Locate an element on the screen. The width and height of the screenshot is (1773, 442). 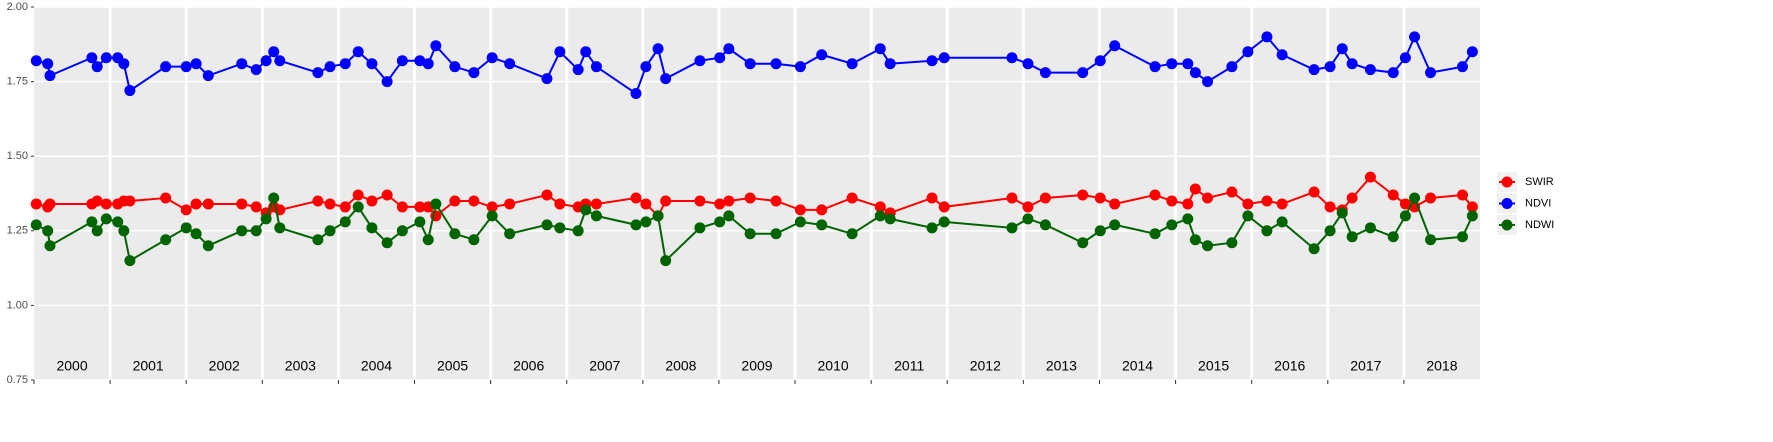
legend-label: NDVI is located at coordinates (1538, 203).